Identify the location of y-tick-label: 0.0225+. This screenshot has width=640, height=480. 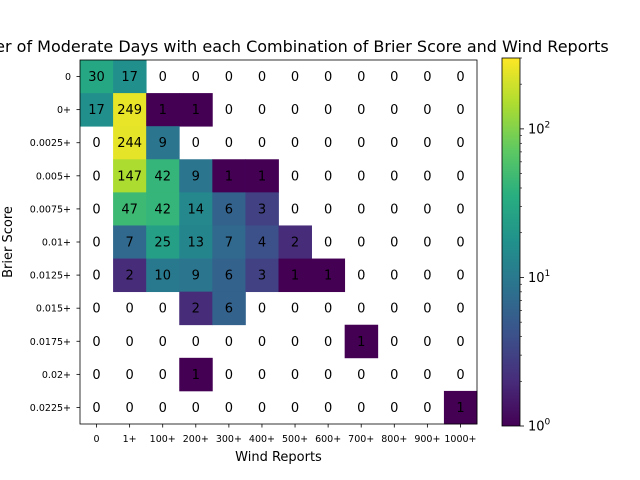
(50, 408).